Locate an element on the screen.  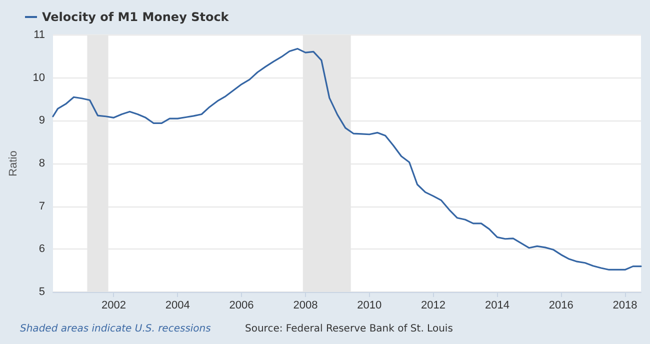
x-tick-label: 2010 is located at coordinates (369, 306).